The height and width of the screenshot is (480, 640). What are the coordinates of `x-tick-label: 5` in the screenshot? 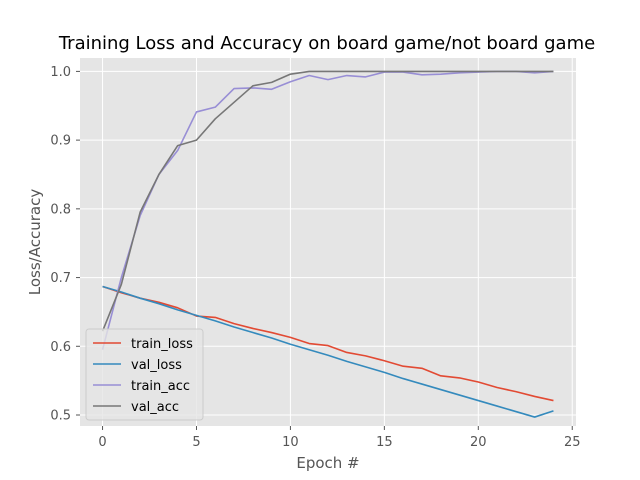 It's located at (196, 442).